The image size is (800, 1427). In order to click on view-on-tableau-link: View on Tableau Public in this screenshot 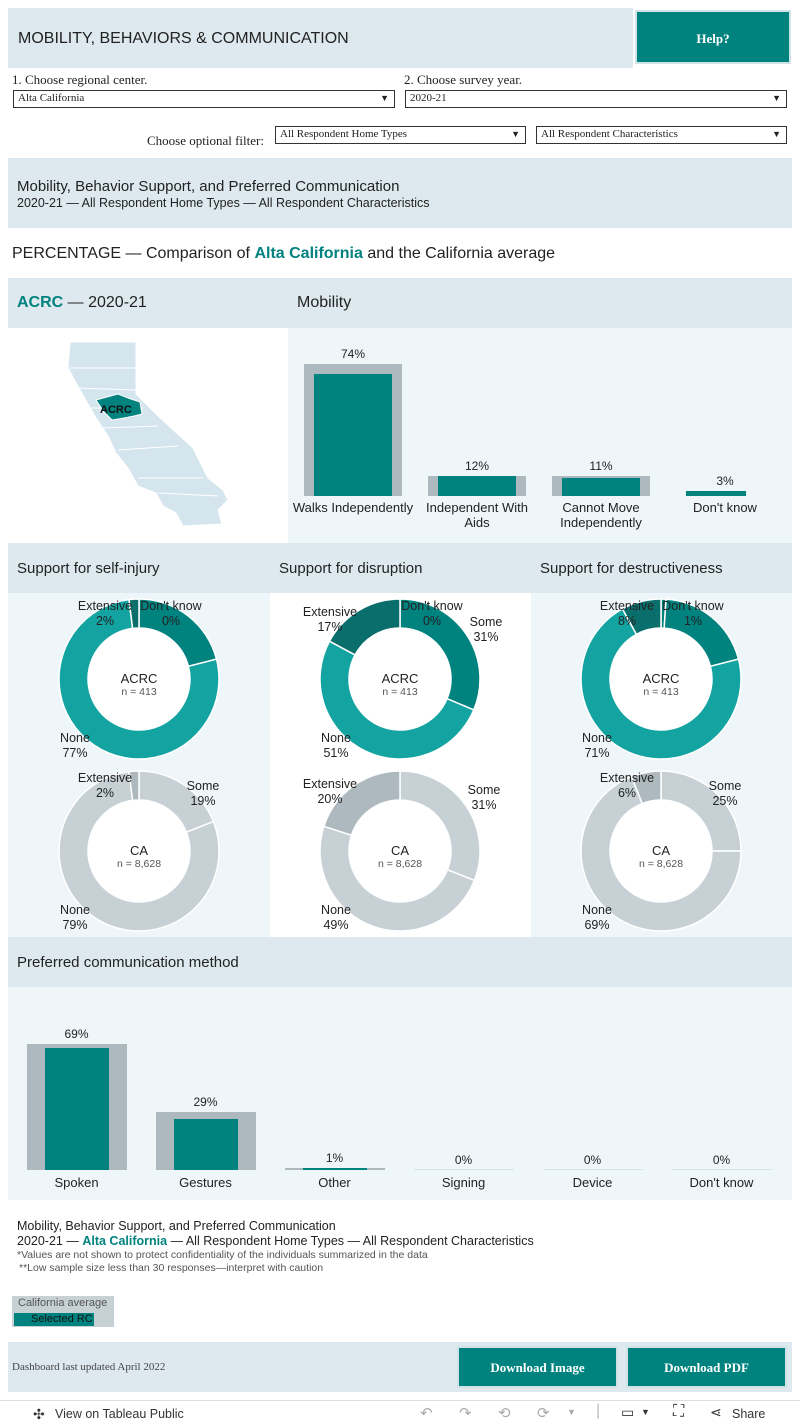, I will do `click(119, 1414)`.